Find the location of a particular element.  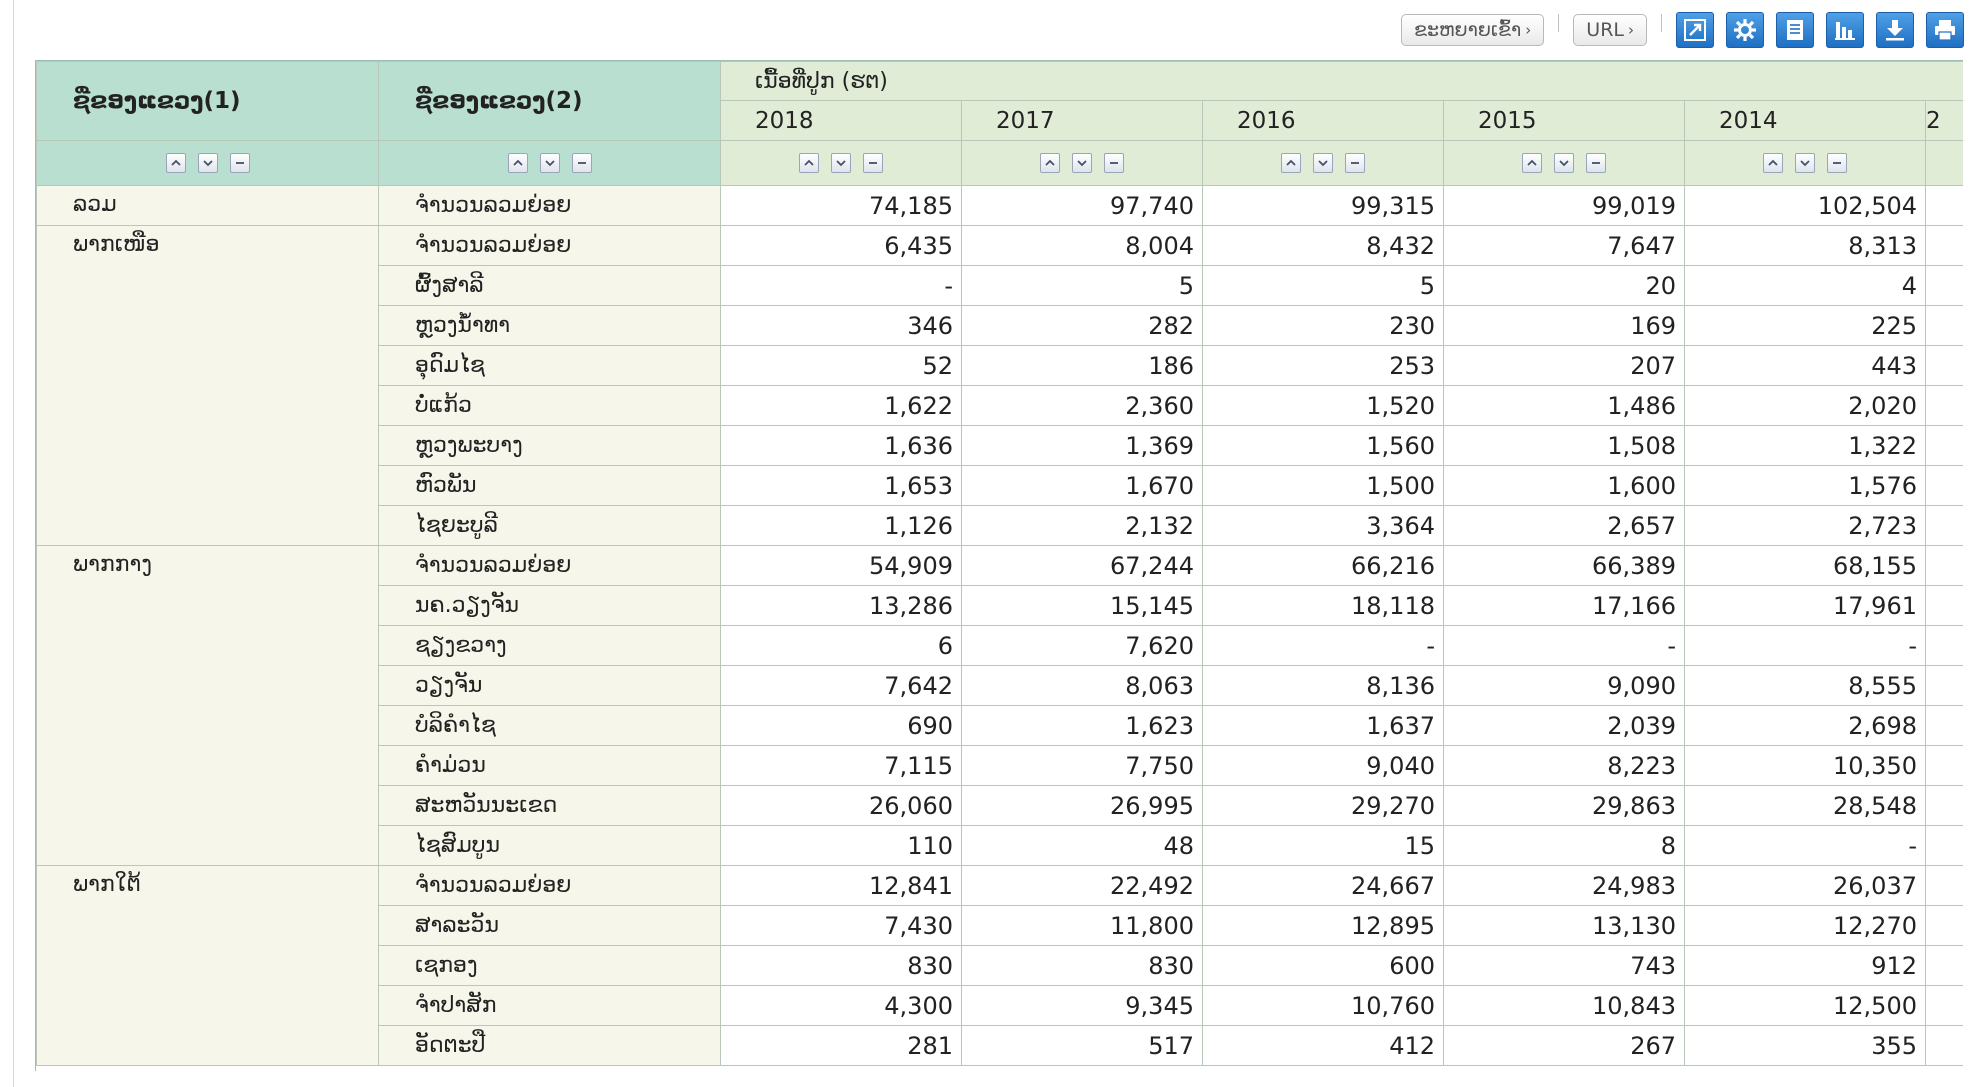

dim1-remove-button is located at coordinates (239, 163).